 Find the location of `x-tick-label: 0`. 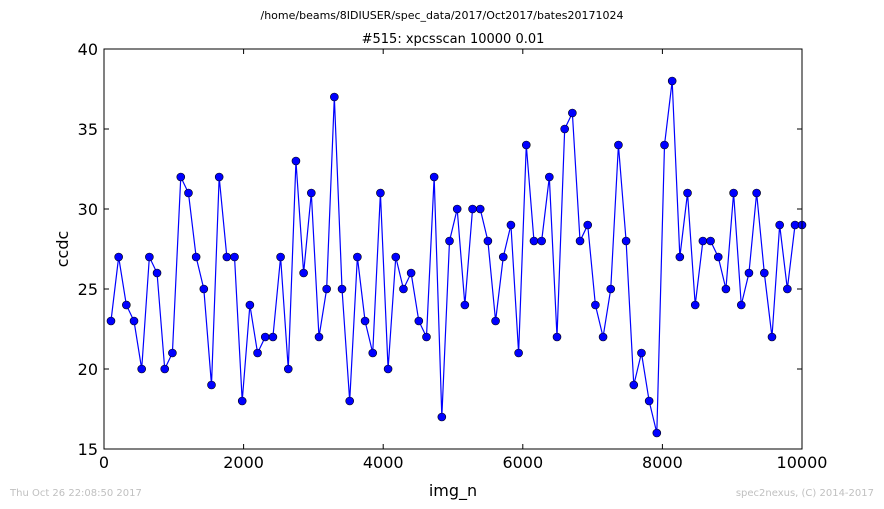

x-tick-label: 0 is located at coordinates (104, 462).